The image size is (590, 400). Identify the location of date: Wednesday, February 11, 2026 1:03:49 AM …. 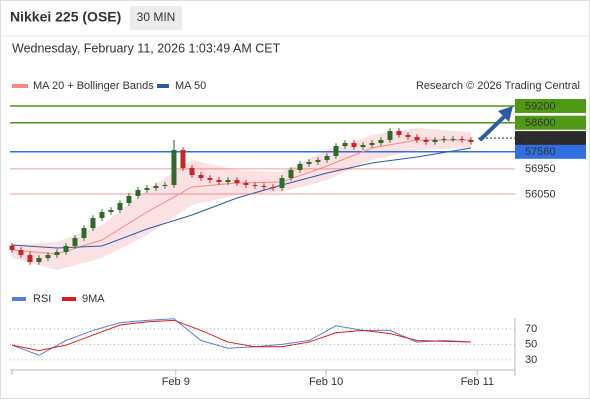
(146, 48).